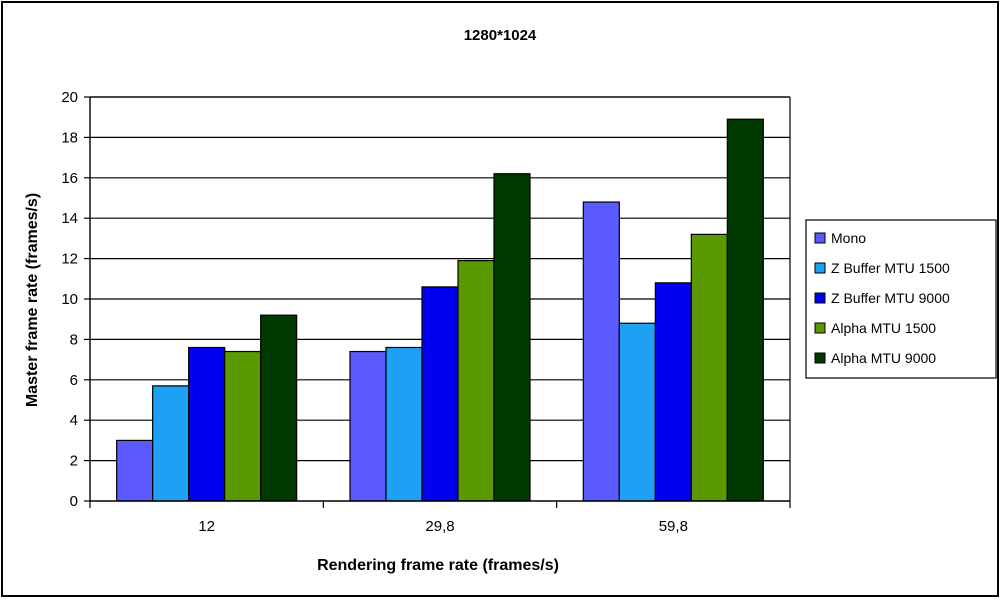  What do you see at coordinates (69, 178) in the screenshot?
I see `y-tick-label: 16` at bounding box center [69, 178].